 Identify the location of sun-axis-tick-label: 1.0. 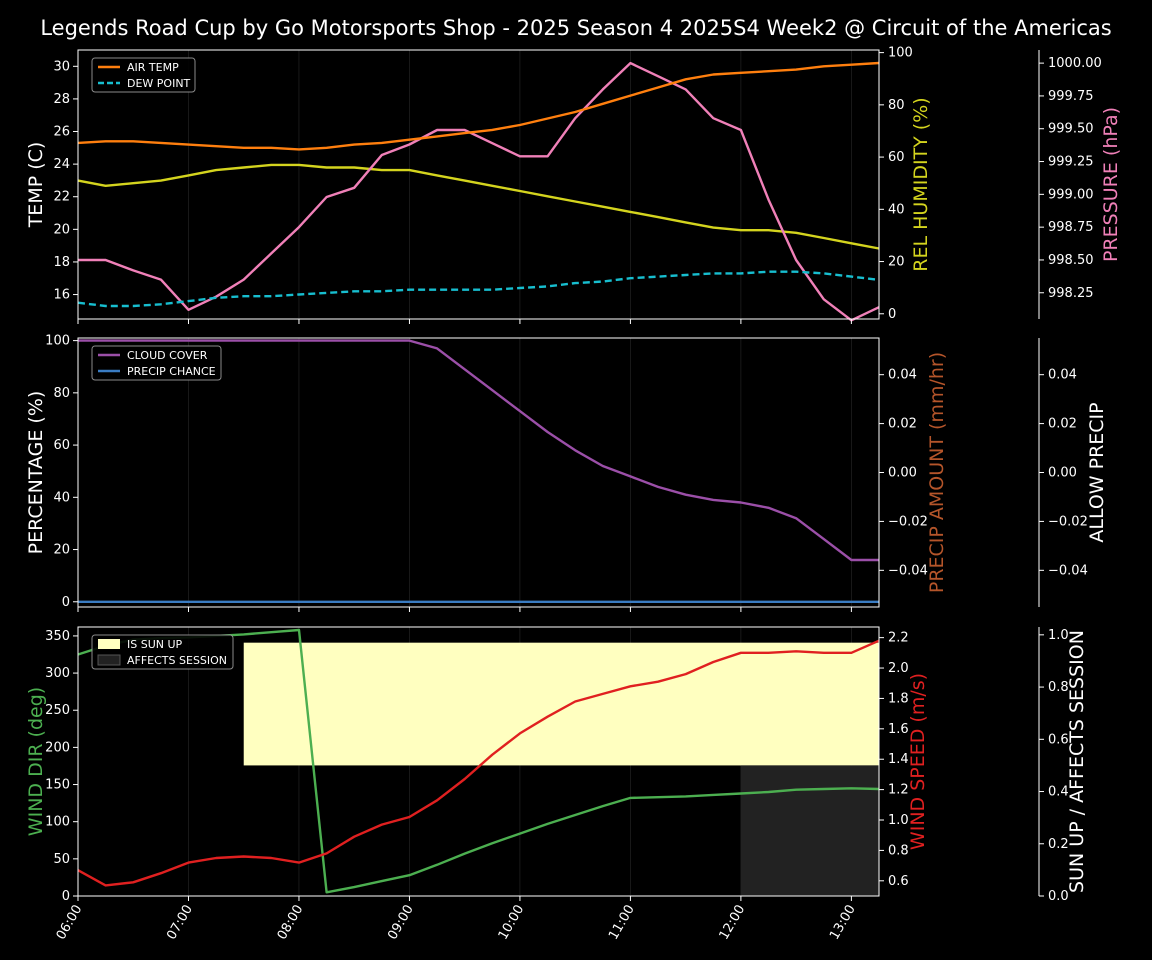
(1058, 635).